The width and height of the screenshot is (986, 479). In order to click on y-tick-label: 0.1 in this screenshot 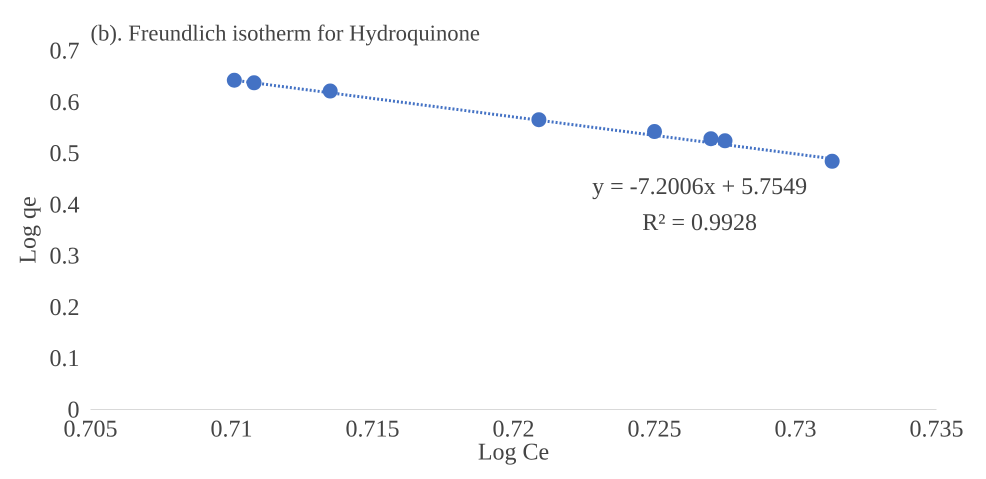, I will do `click(65, 359)`.